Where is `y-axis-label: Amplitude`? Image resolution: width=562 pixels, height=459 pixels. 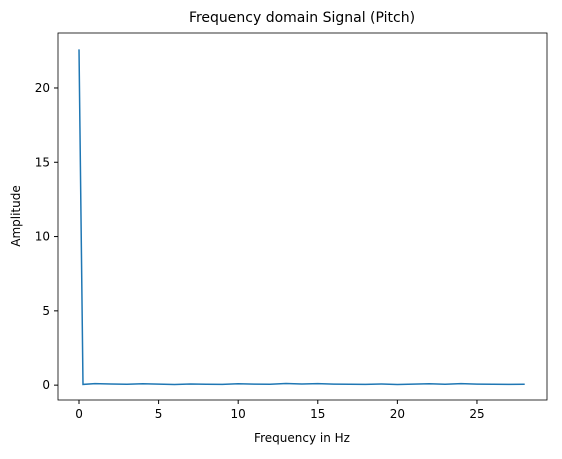 y-axis-label: Amplitude is located at coordinates (16, 216).